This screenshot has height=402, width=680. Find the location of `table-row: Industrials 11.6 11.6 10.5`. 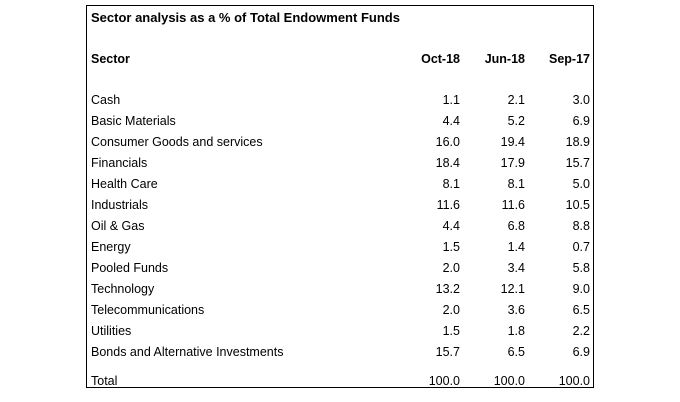

table-row: Industrials 11.6 11.6 10.5 is located at coordinates (340, 205).